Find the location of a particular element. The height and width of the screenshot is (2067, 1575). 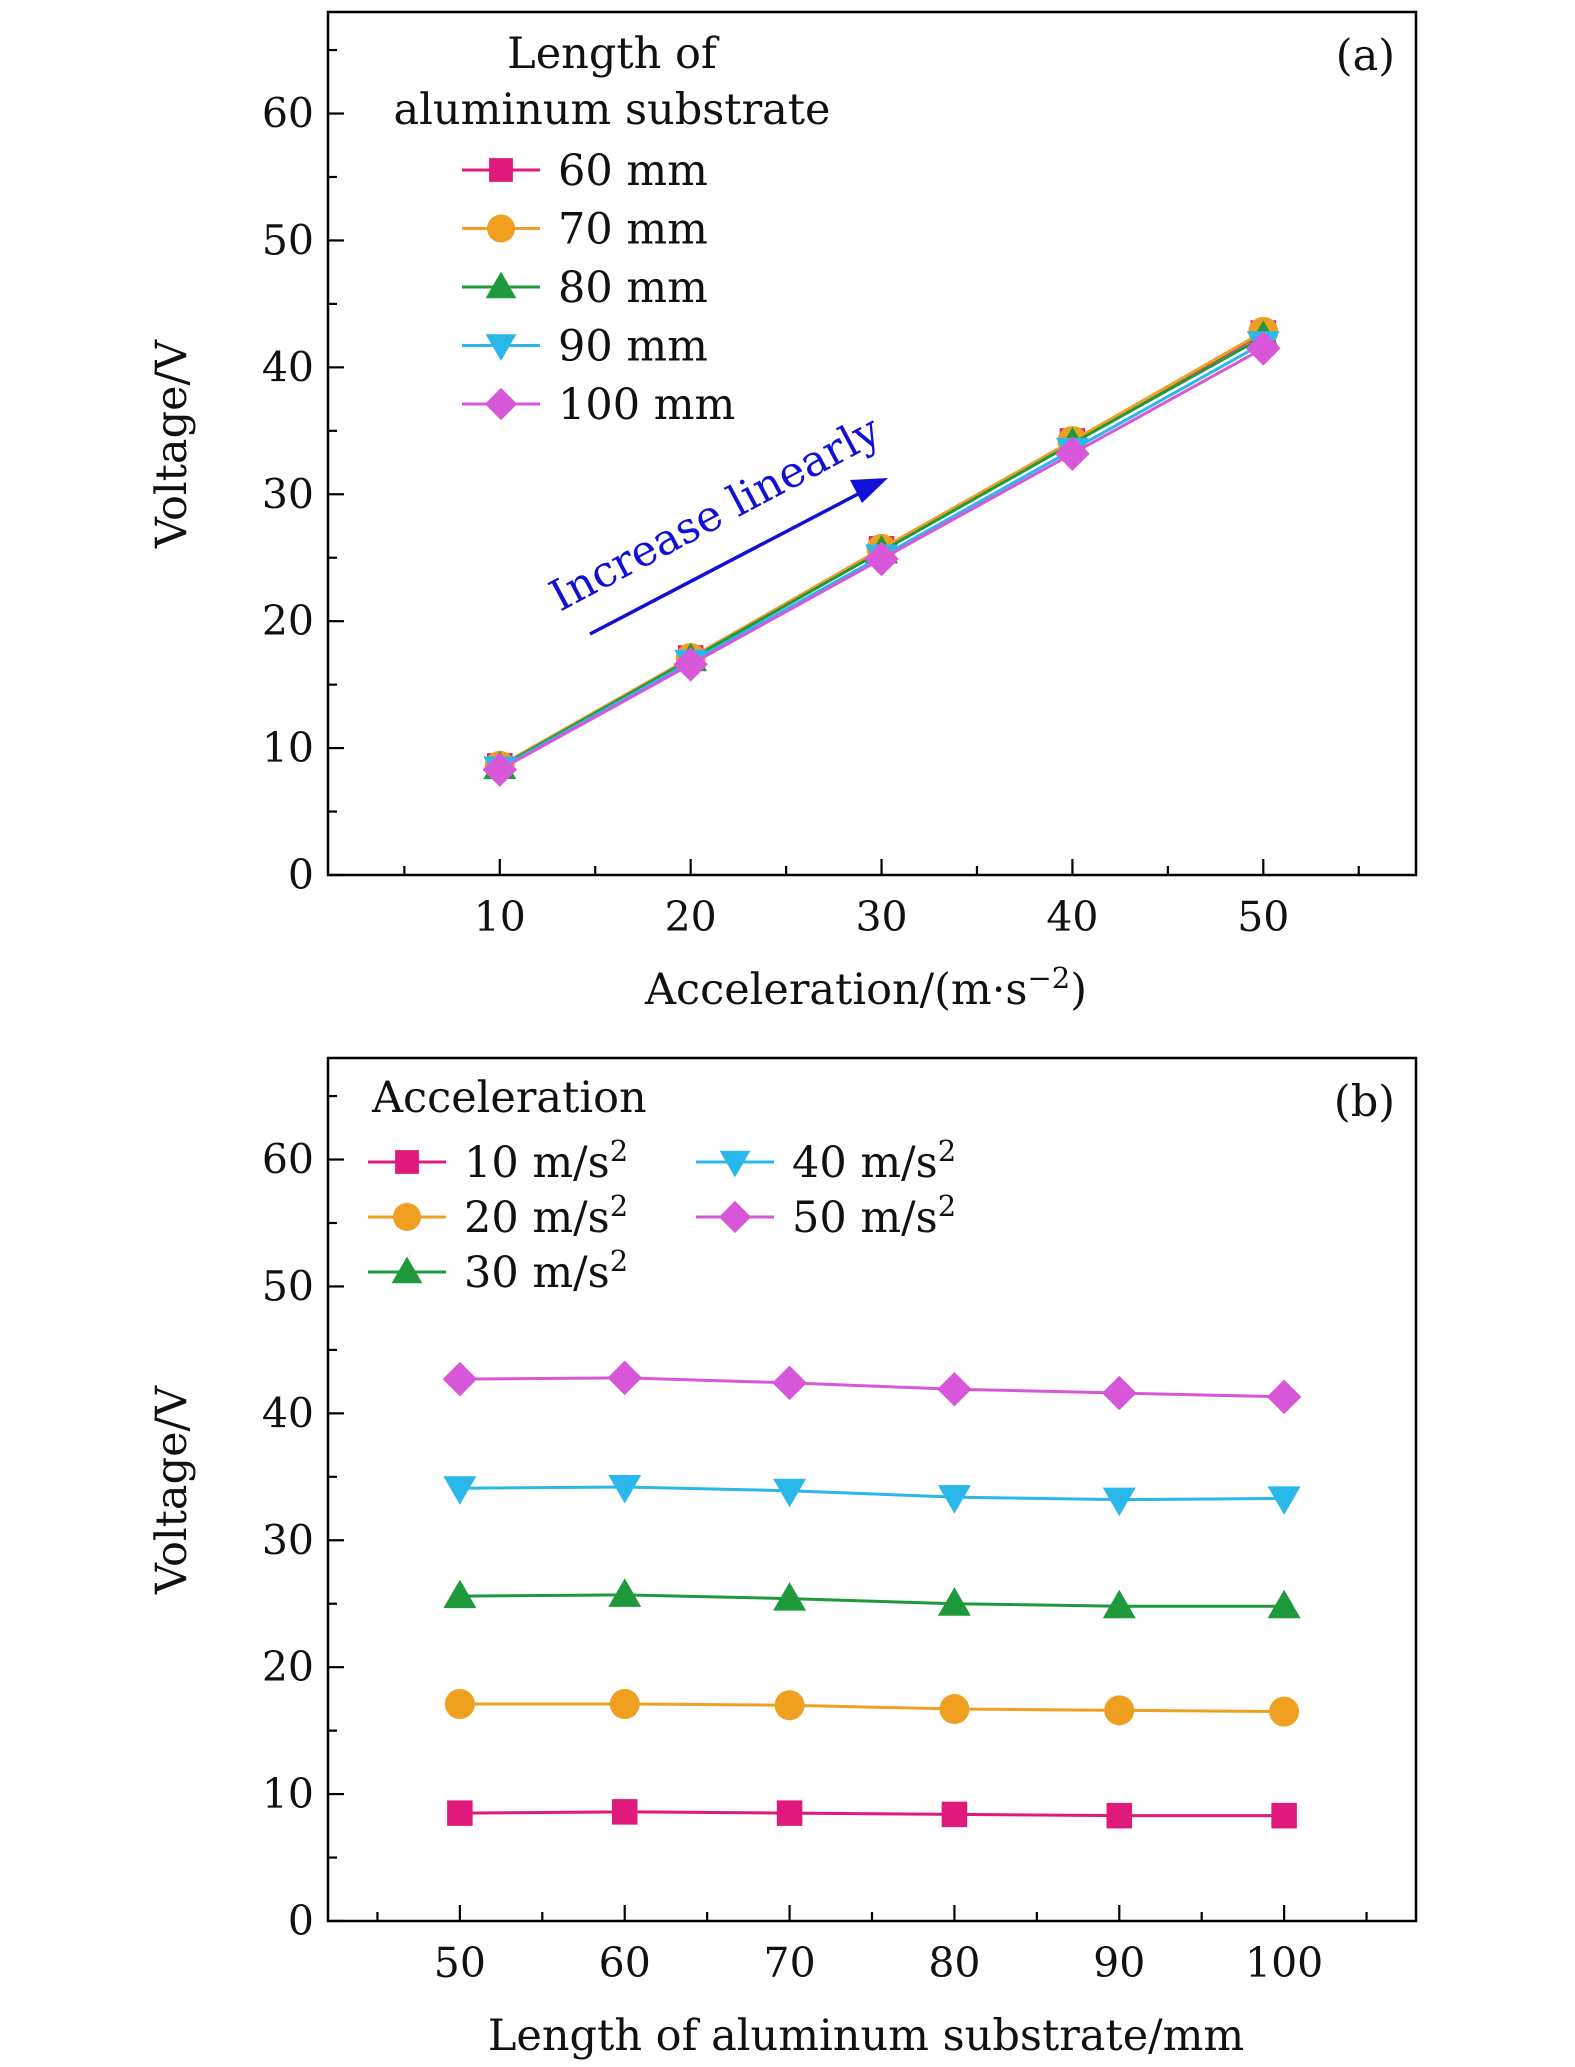

panel-a-legend-entry: 70 mm is located at coordinates (585, 230).